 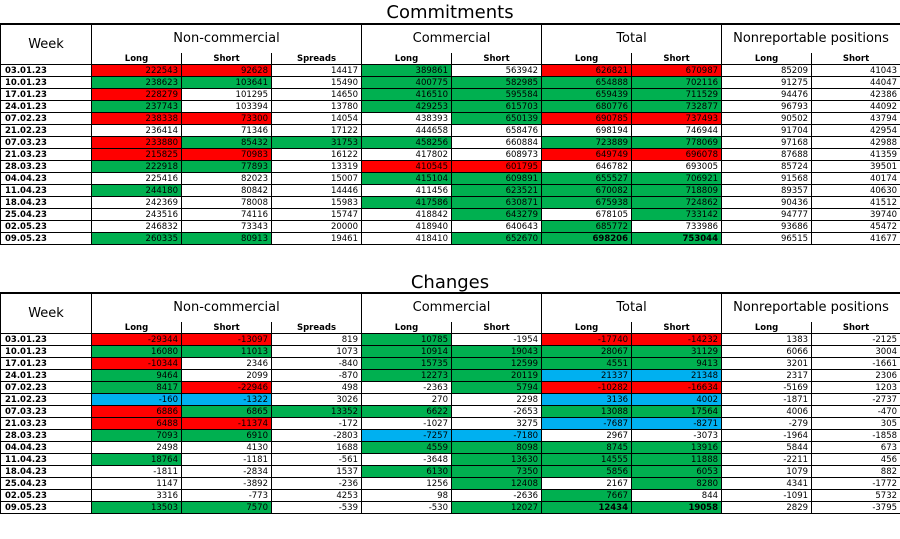 What do you see at coordinates (496, 94) in the screenshot?
I see `value-cell: 595584` at bounding box center [496, 94].